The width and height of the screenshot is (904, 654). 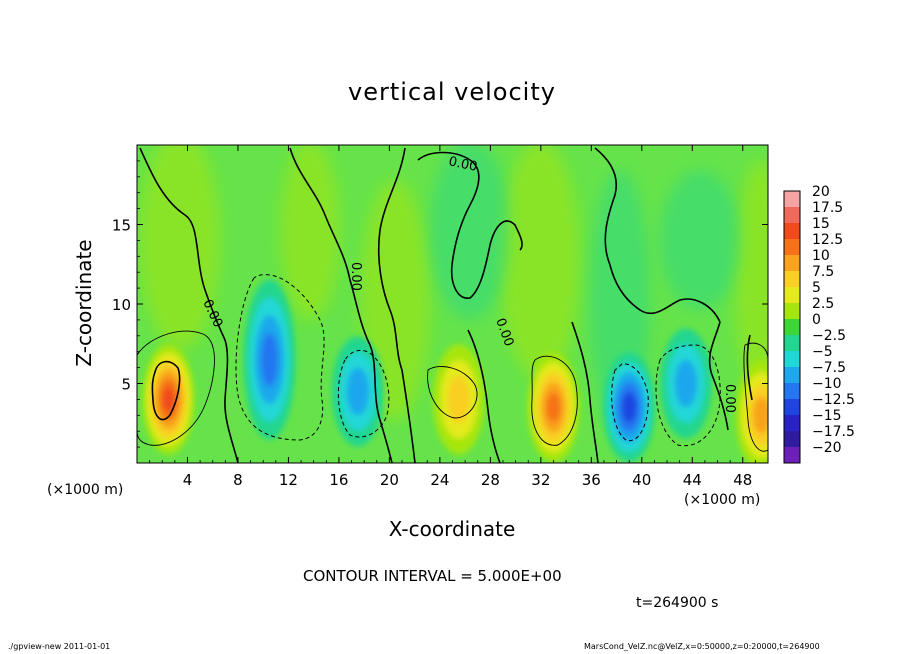 I want to click on x-tick-label: 44, so click(x=692, y=480).